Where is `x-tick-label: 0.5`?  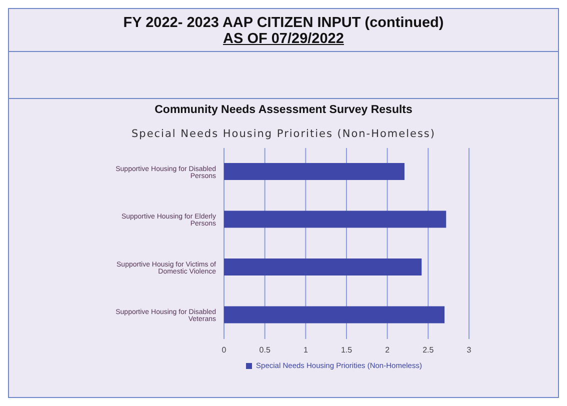 x-tick-label: 0.5 is located at coordinates (265, 350).